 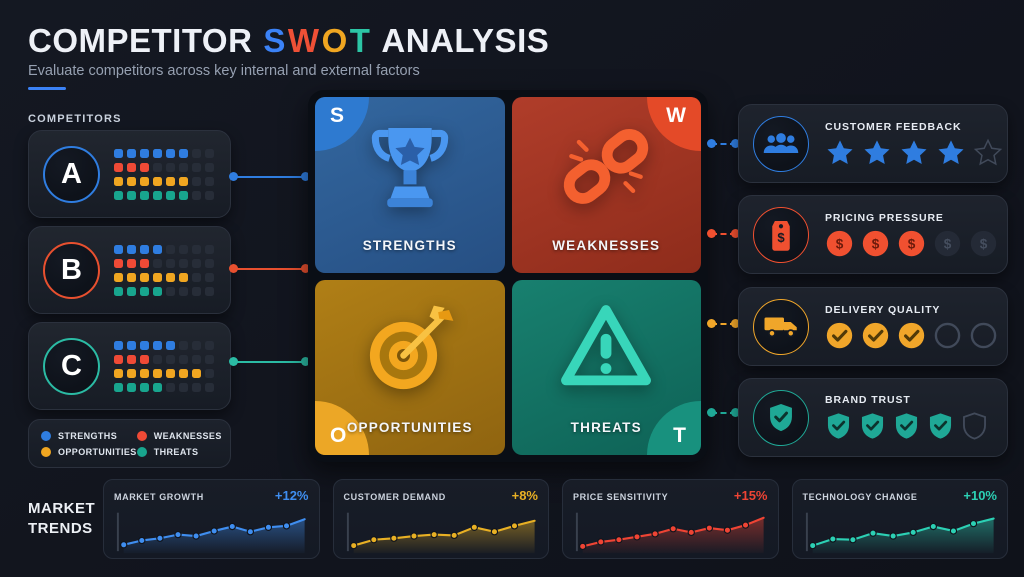 What do you see at coordinates (606, 427) in the screenshot?
I see `quadrant-threats-label: THREATS` at bounding box center [606, 427].